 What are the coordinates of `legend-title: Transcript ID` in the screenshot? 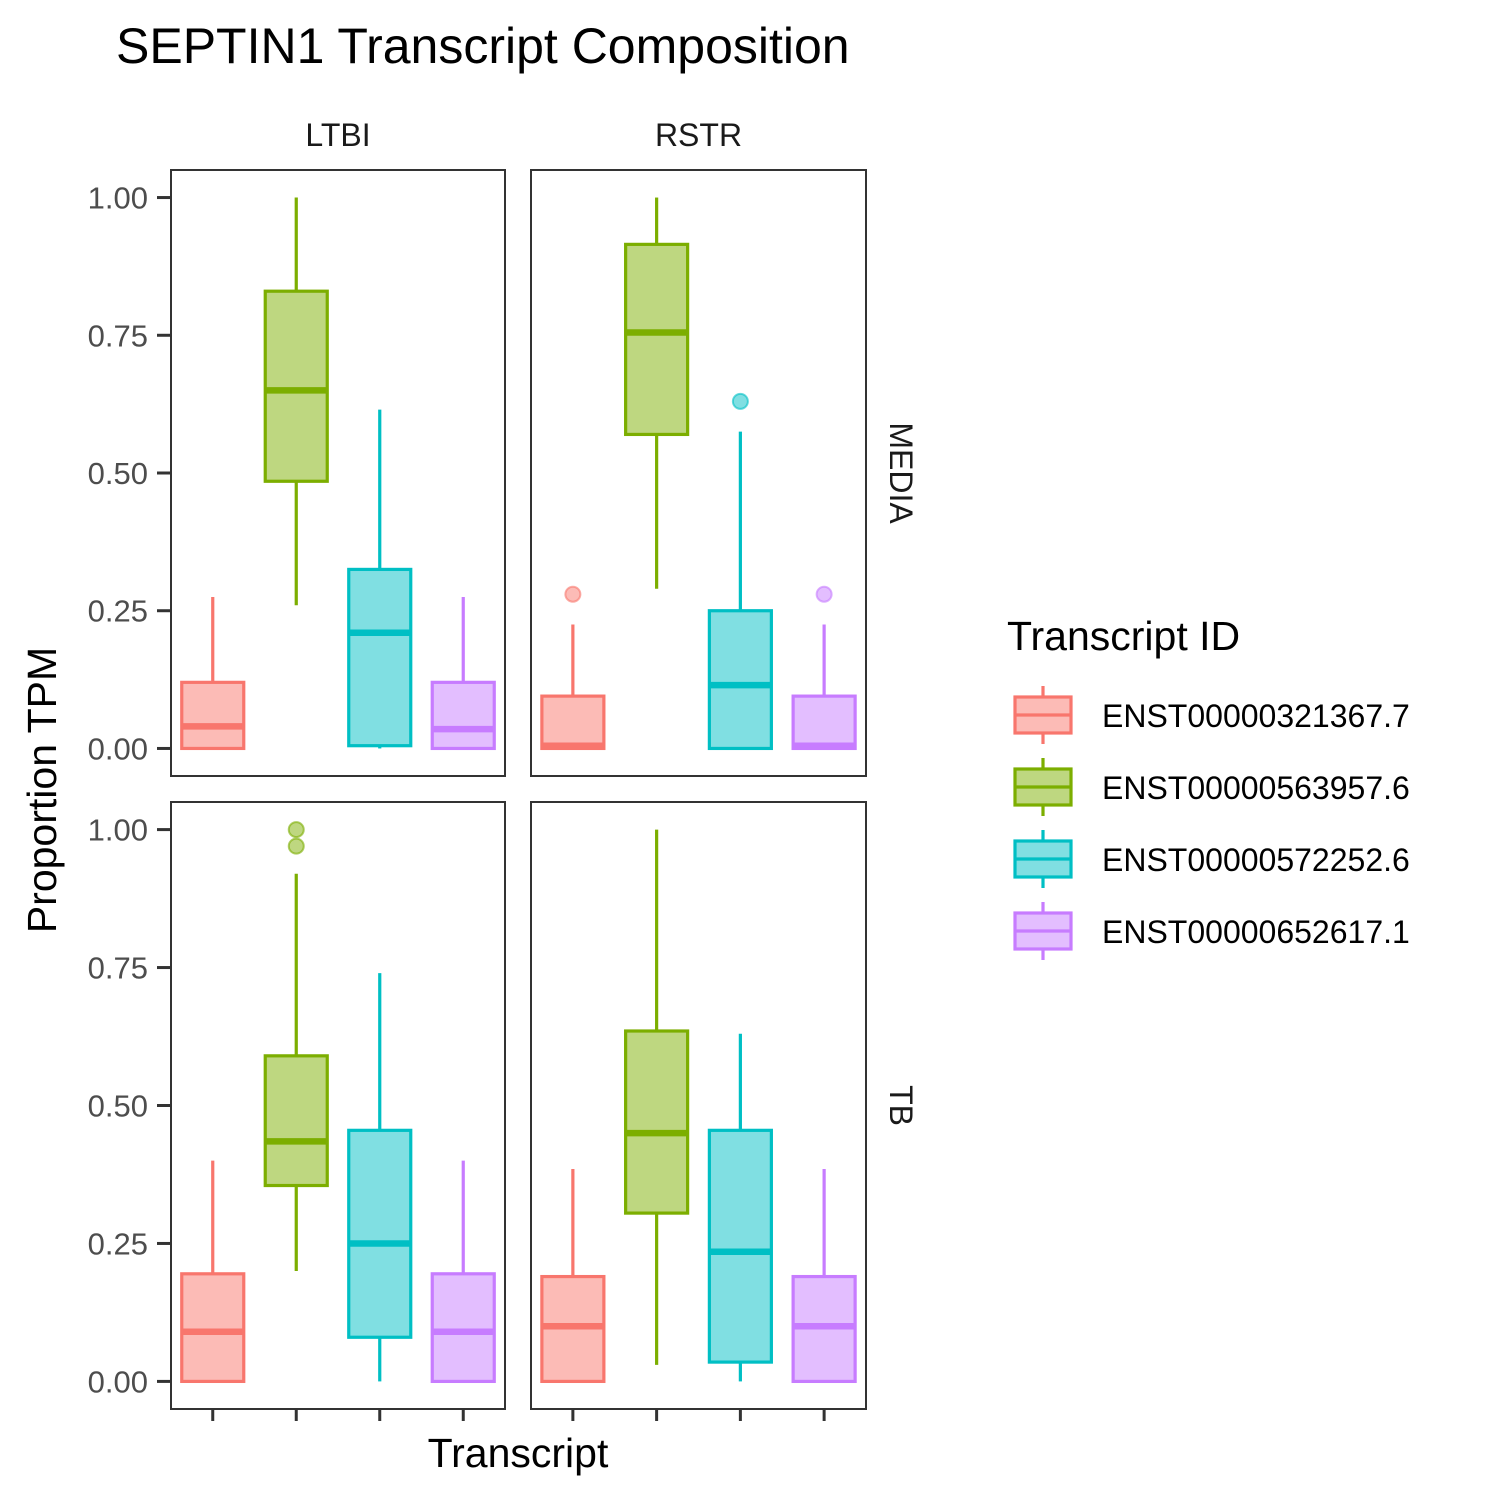 It's located at (1123, 636).